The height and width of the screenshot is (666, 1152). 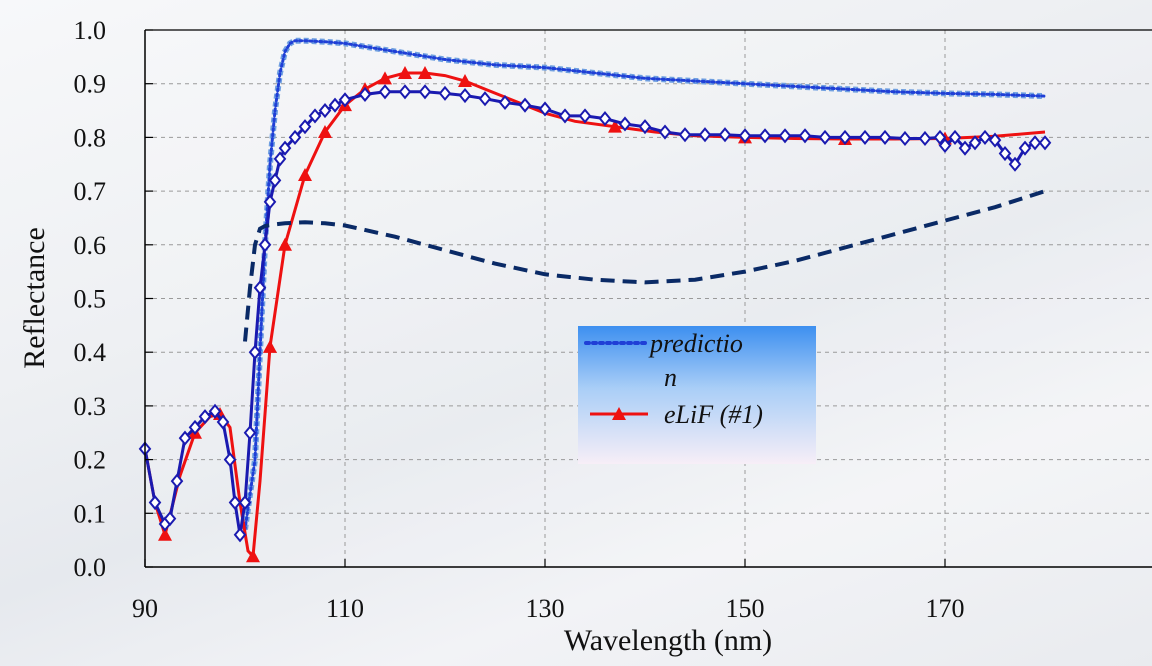 I want to click on x-axis-title: Wavelength (nm), so click(x=668, y=640).